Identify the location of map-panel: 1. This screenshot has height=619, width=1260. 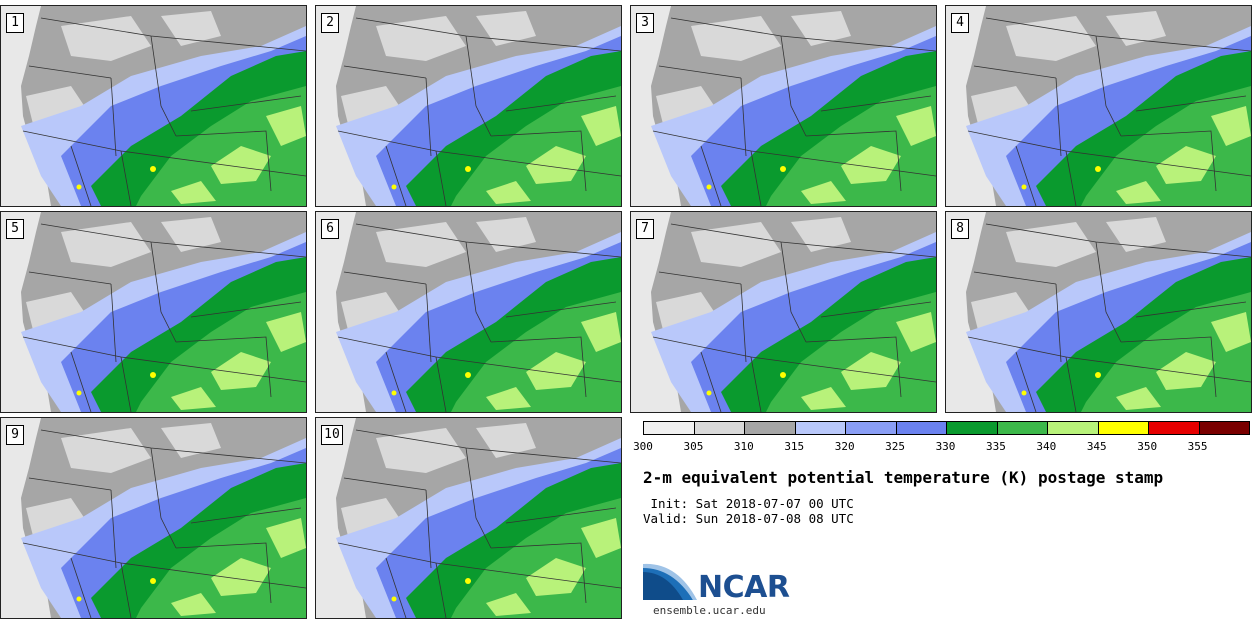
(153, 106).